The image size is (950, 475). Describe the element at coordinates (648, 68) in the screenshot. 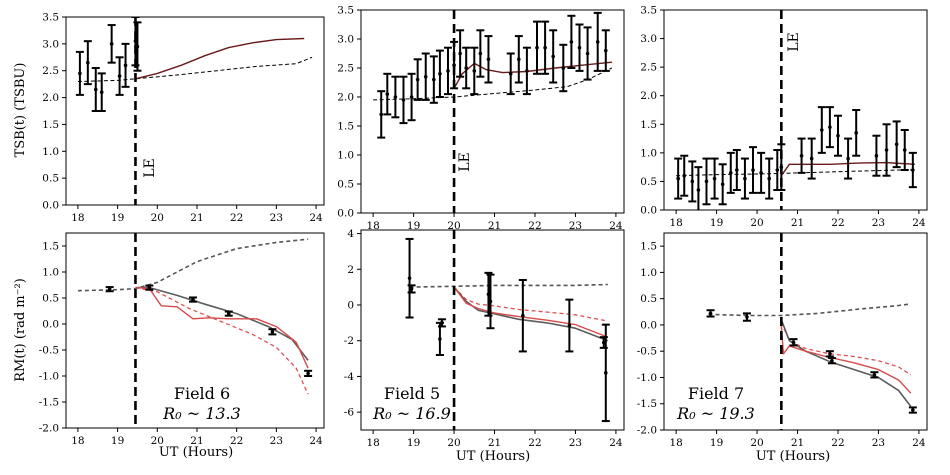

I see `tsb-field7-ytick-label: 2.5` at that location.